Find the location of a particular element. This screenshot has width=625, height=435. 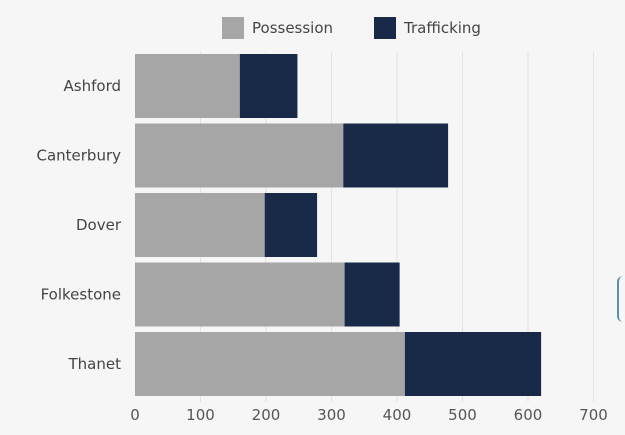

bar-trafficking-dover is located at coordinates (291, 225).